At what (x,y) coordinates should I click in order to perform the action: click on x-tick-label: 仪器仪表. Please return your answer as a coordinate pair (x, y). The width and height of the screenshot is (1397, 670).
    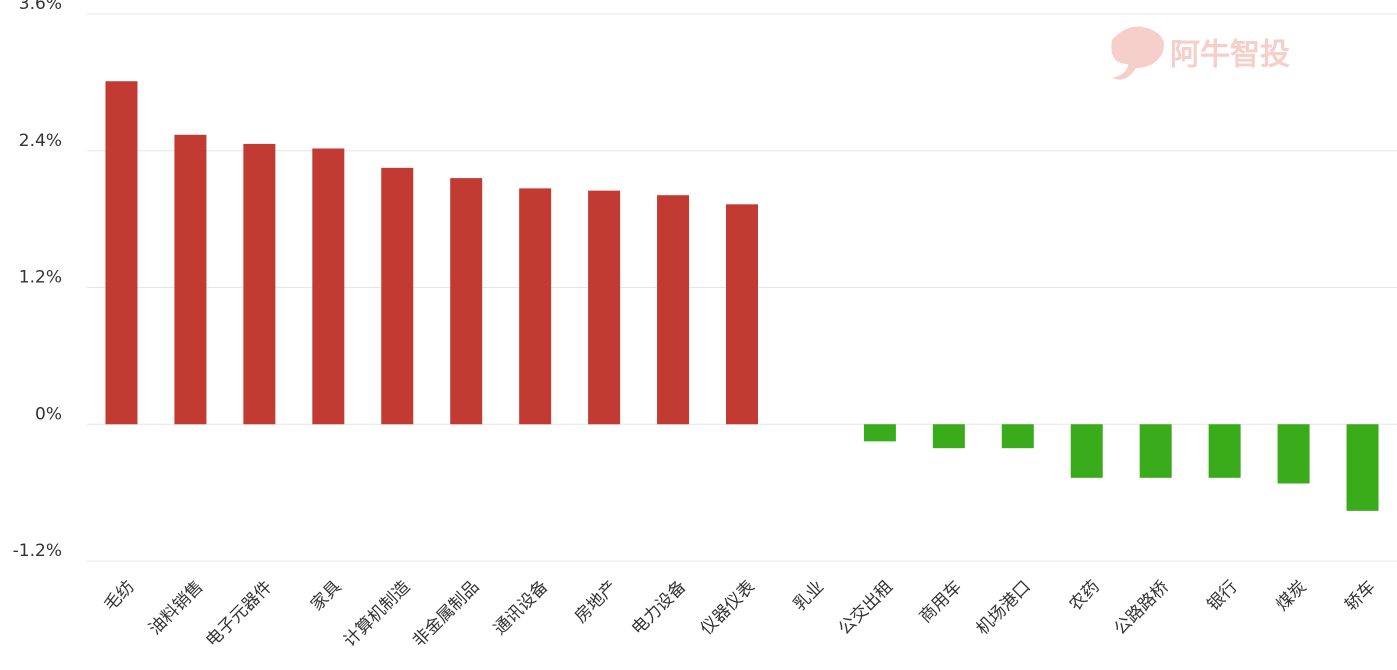
    Looking at the image, I should click on (728, 608).